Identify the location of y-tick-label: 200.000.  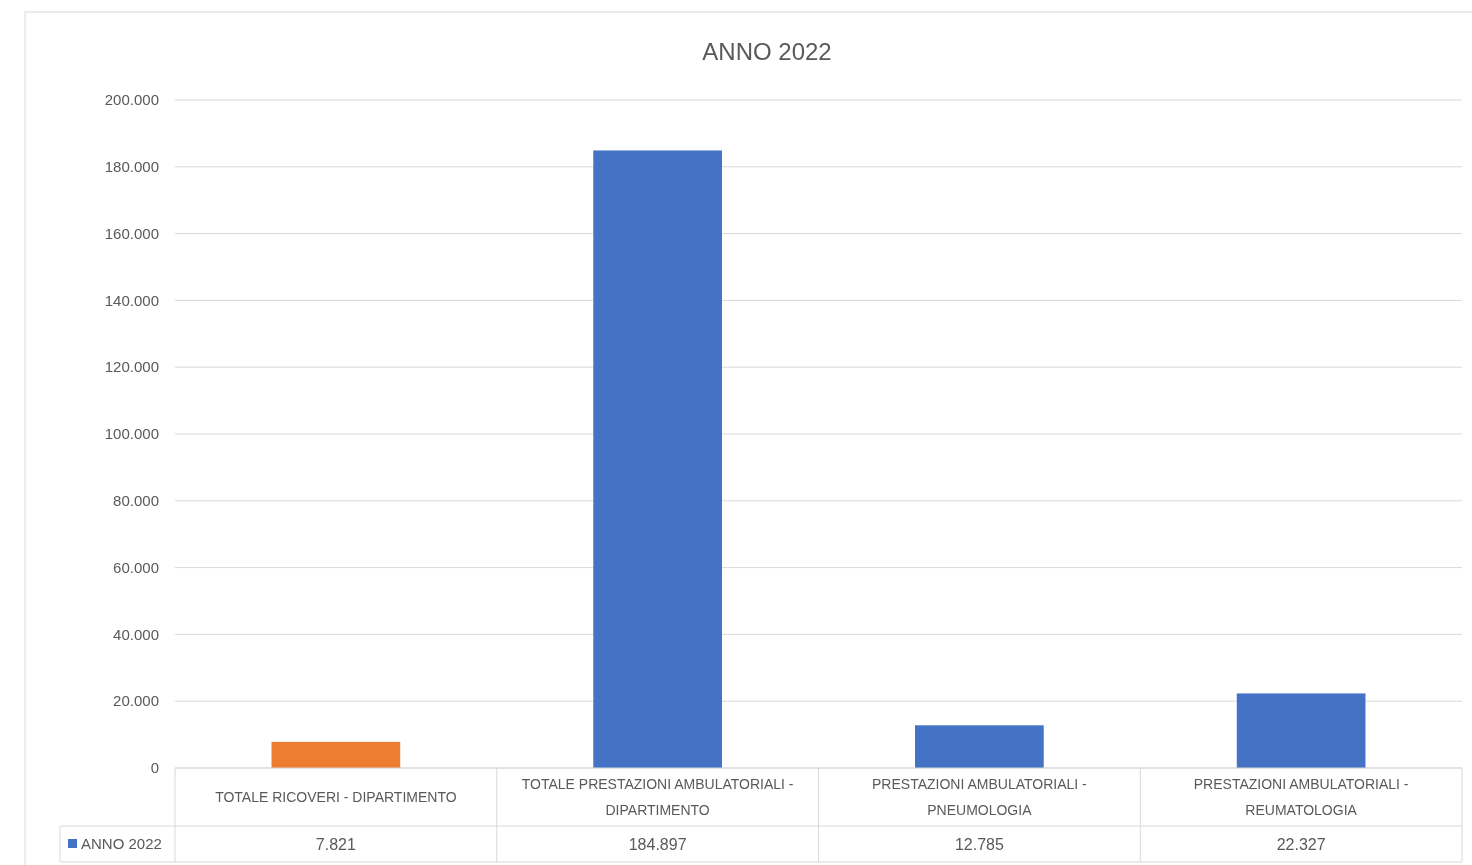
(131, 100).